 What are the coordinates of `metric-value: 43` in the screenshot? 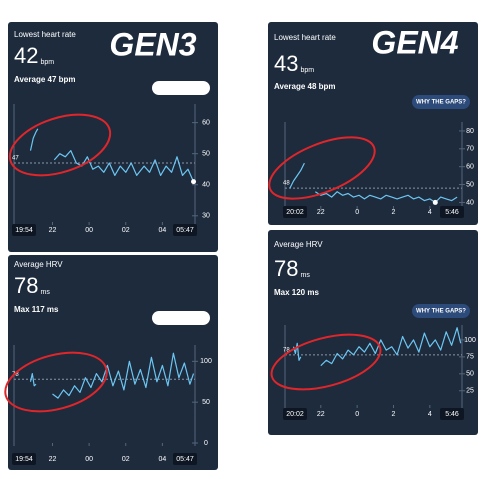 It's located at (286, 63).